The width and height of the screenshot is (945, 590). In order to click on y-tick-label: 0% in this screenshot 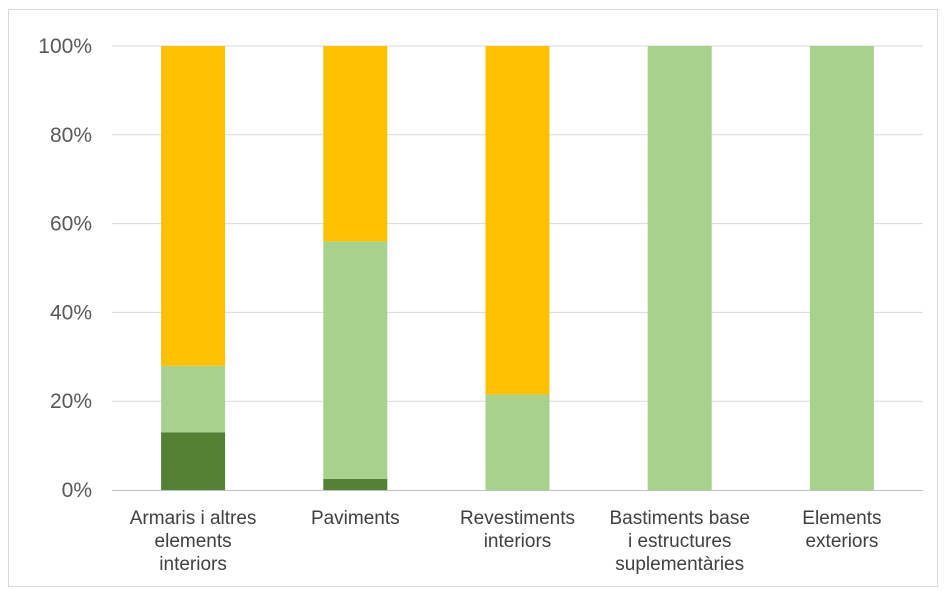, I will do `click(77, 490)`.